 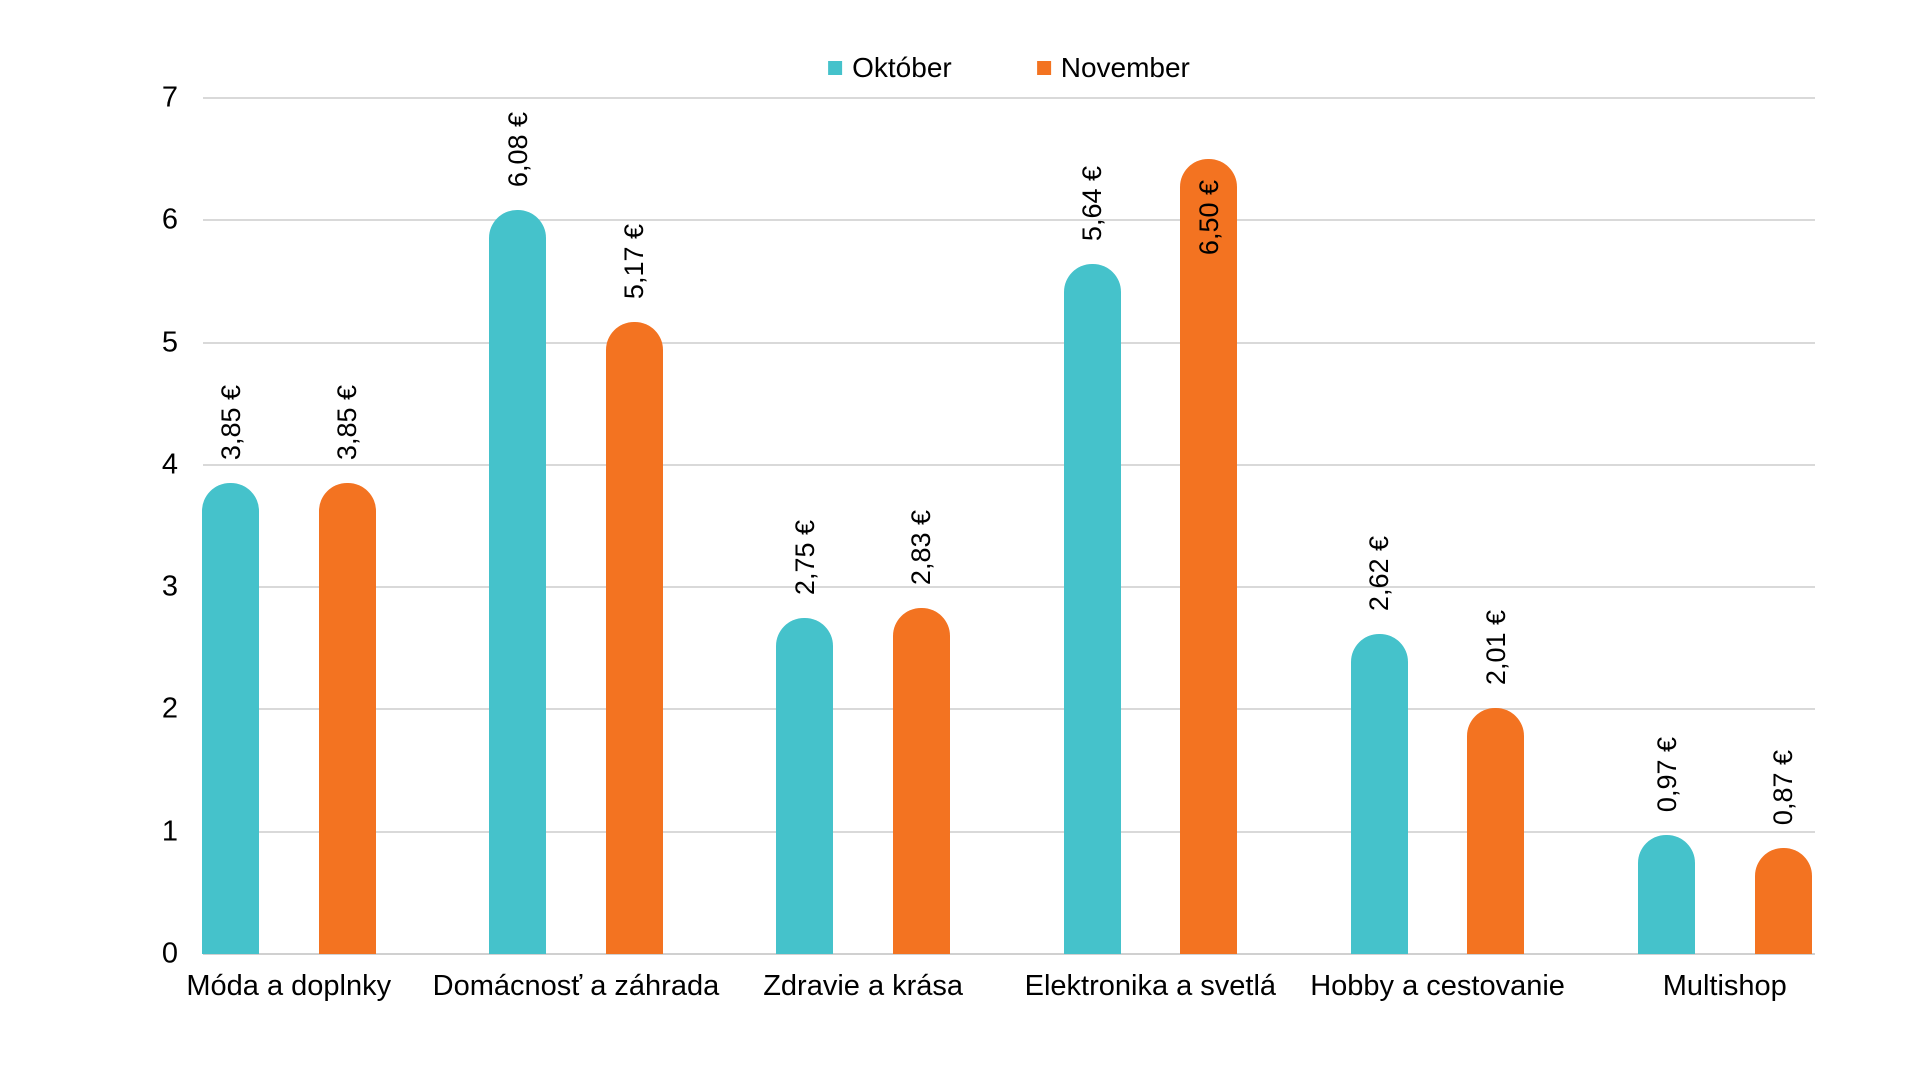 What do you see at coordinates (1208, 218) in the screenshot?
I see `value-label: 6,50 €` at bounding box center [1208, 218].